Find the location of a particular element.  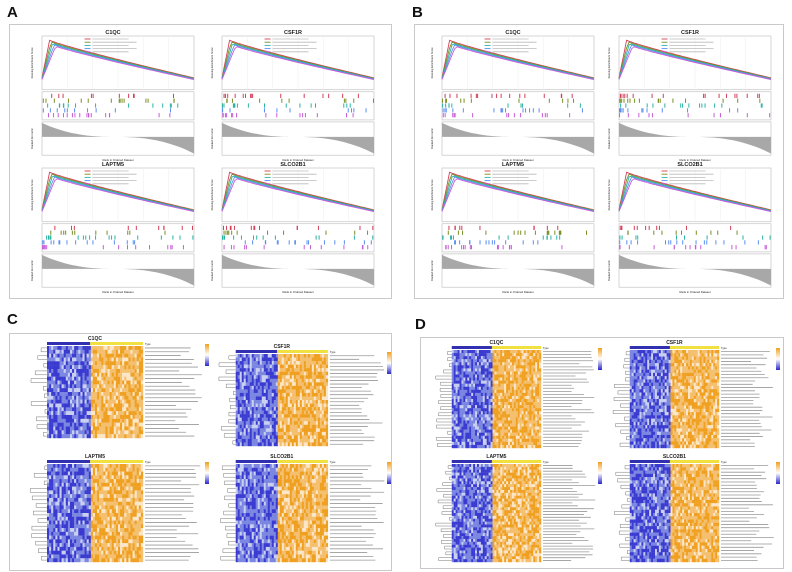

x-axis-label: Rank in Ordered Dataset is located at coordinates (518, 160).